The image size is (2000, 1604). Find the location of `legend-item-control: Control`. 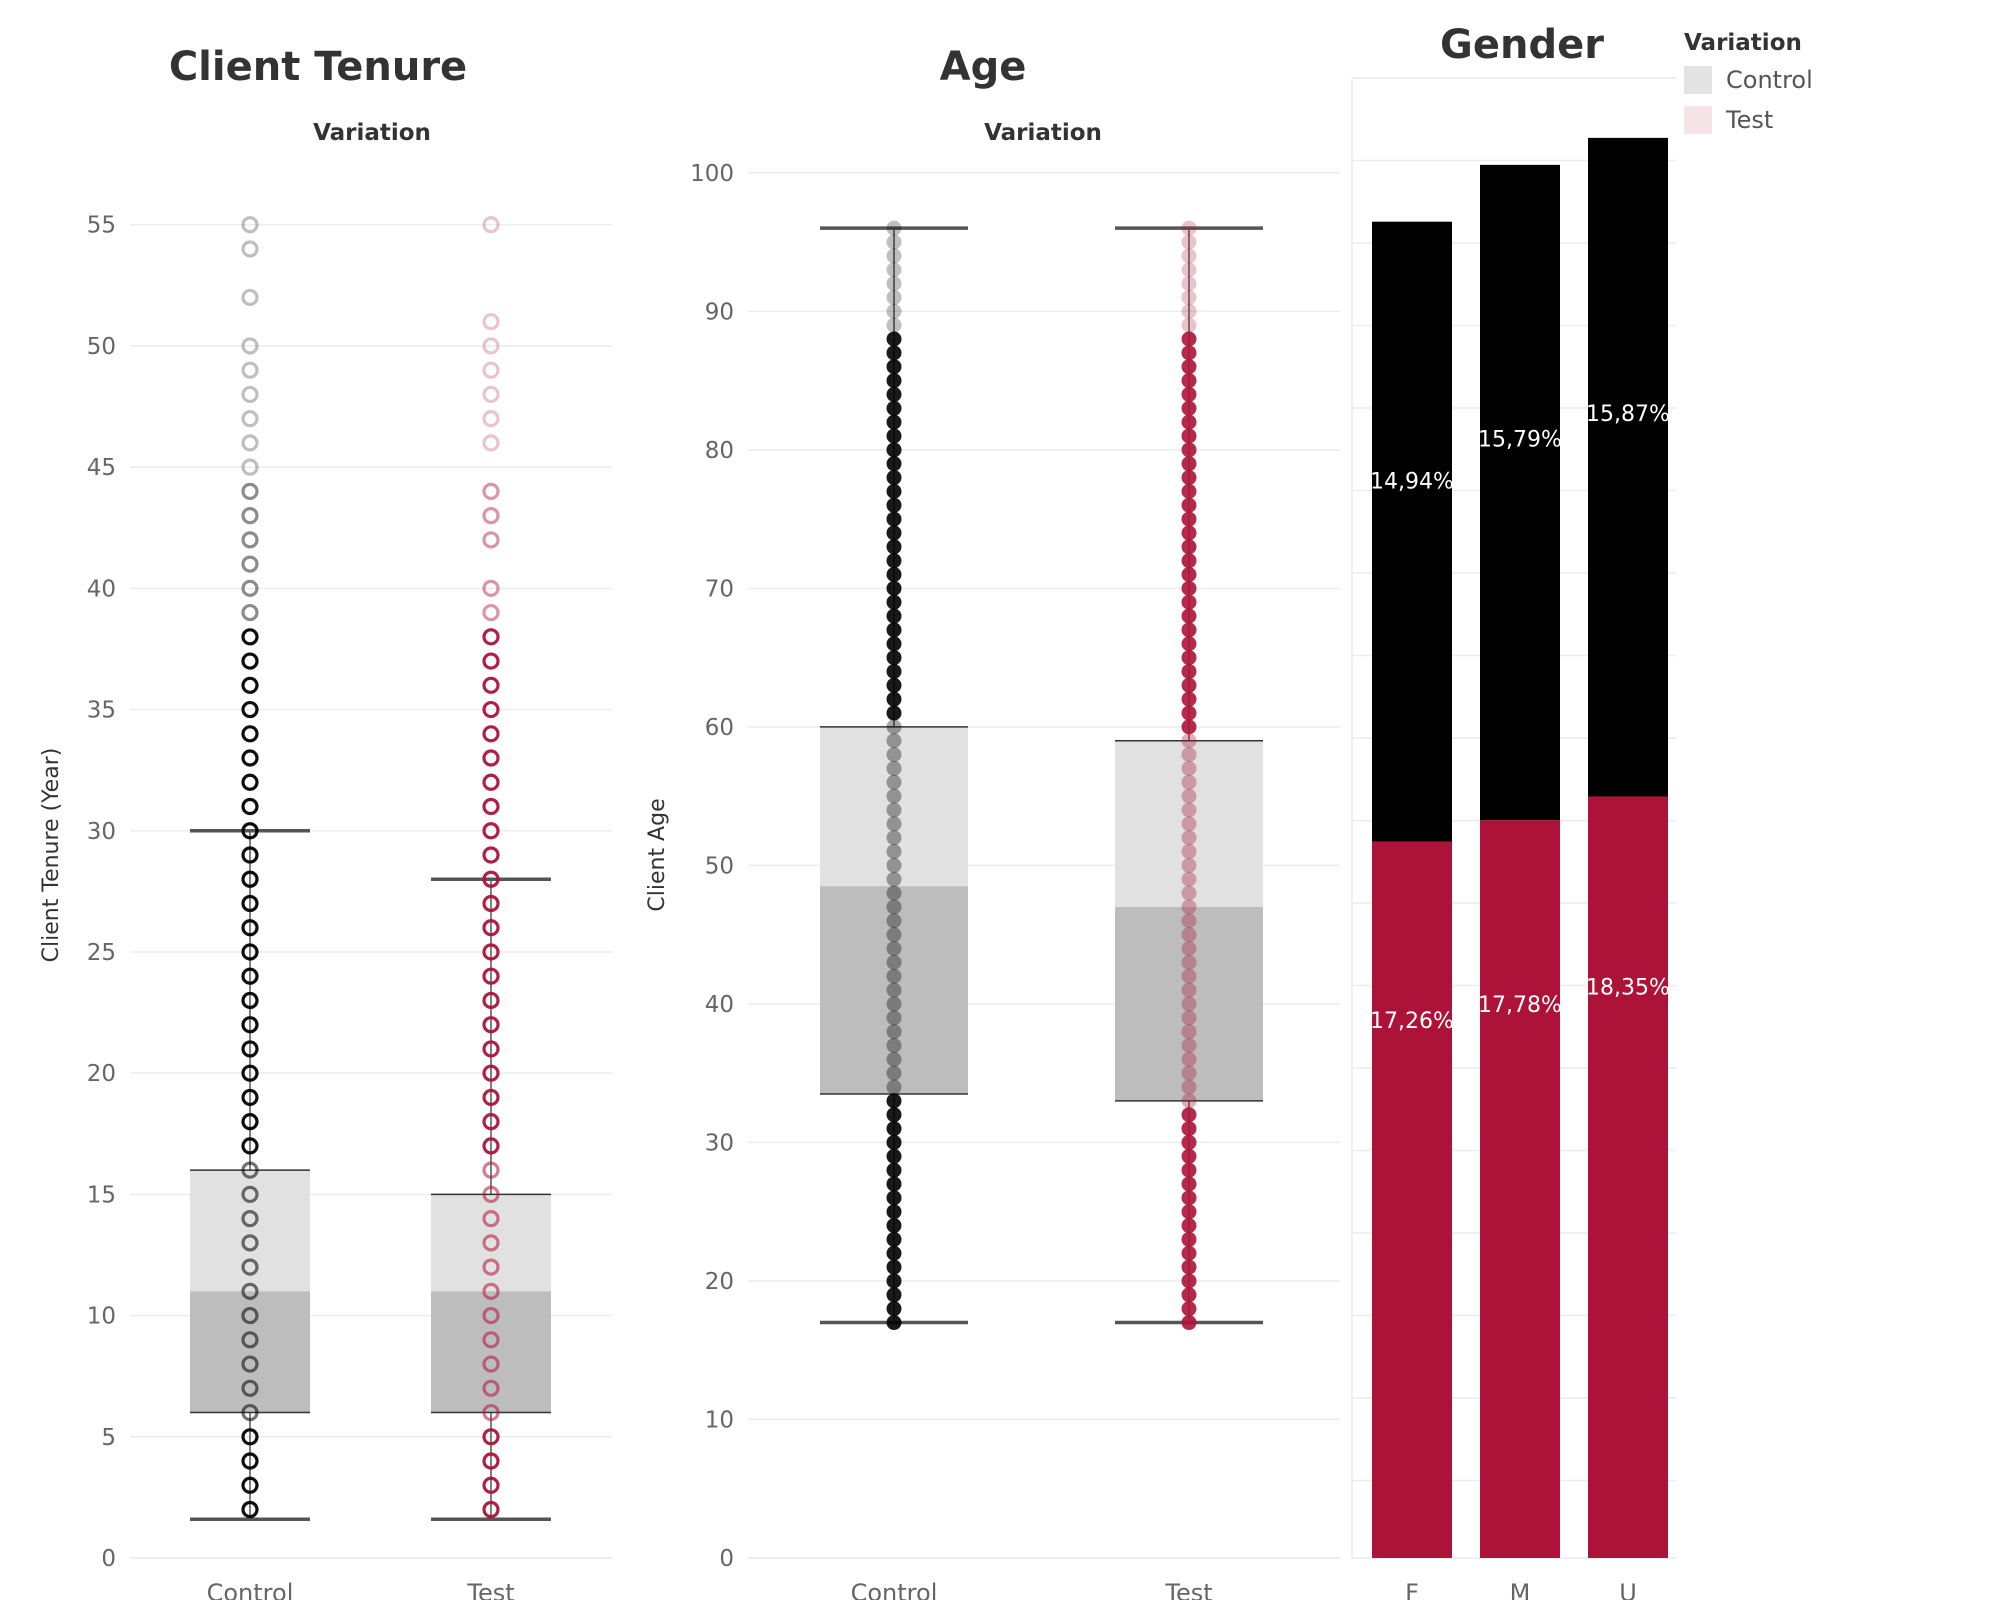

legend-item-control: Control is located at coordinates (1834, 80).